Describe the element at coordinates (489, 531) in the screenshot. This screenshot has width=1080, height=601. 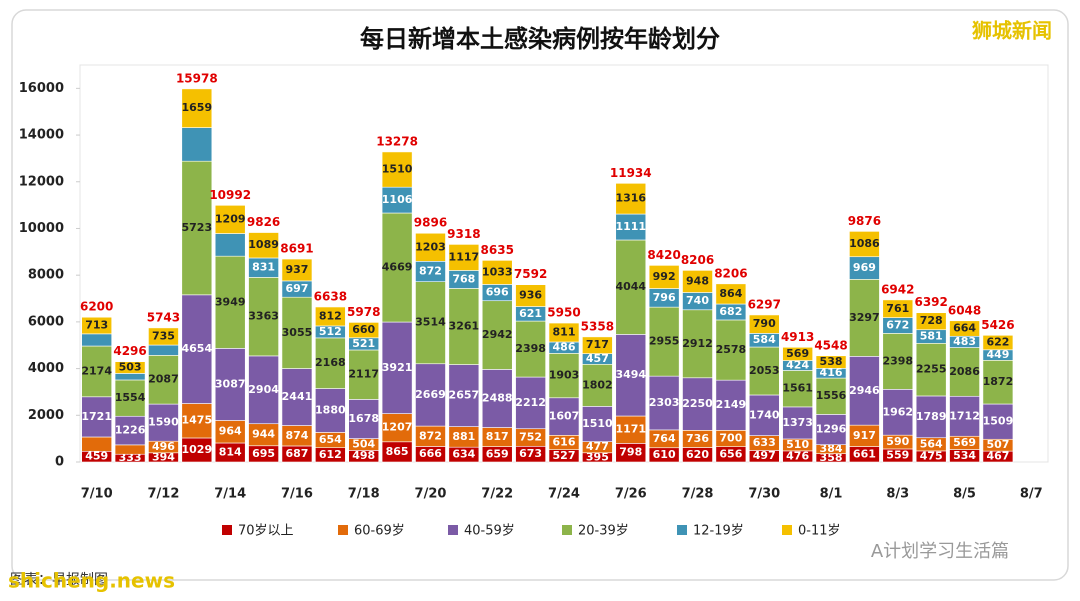
I see `legend-label: 40-59岁` at that location.